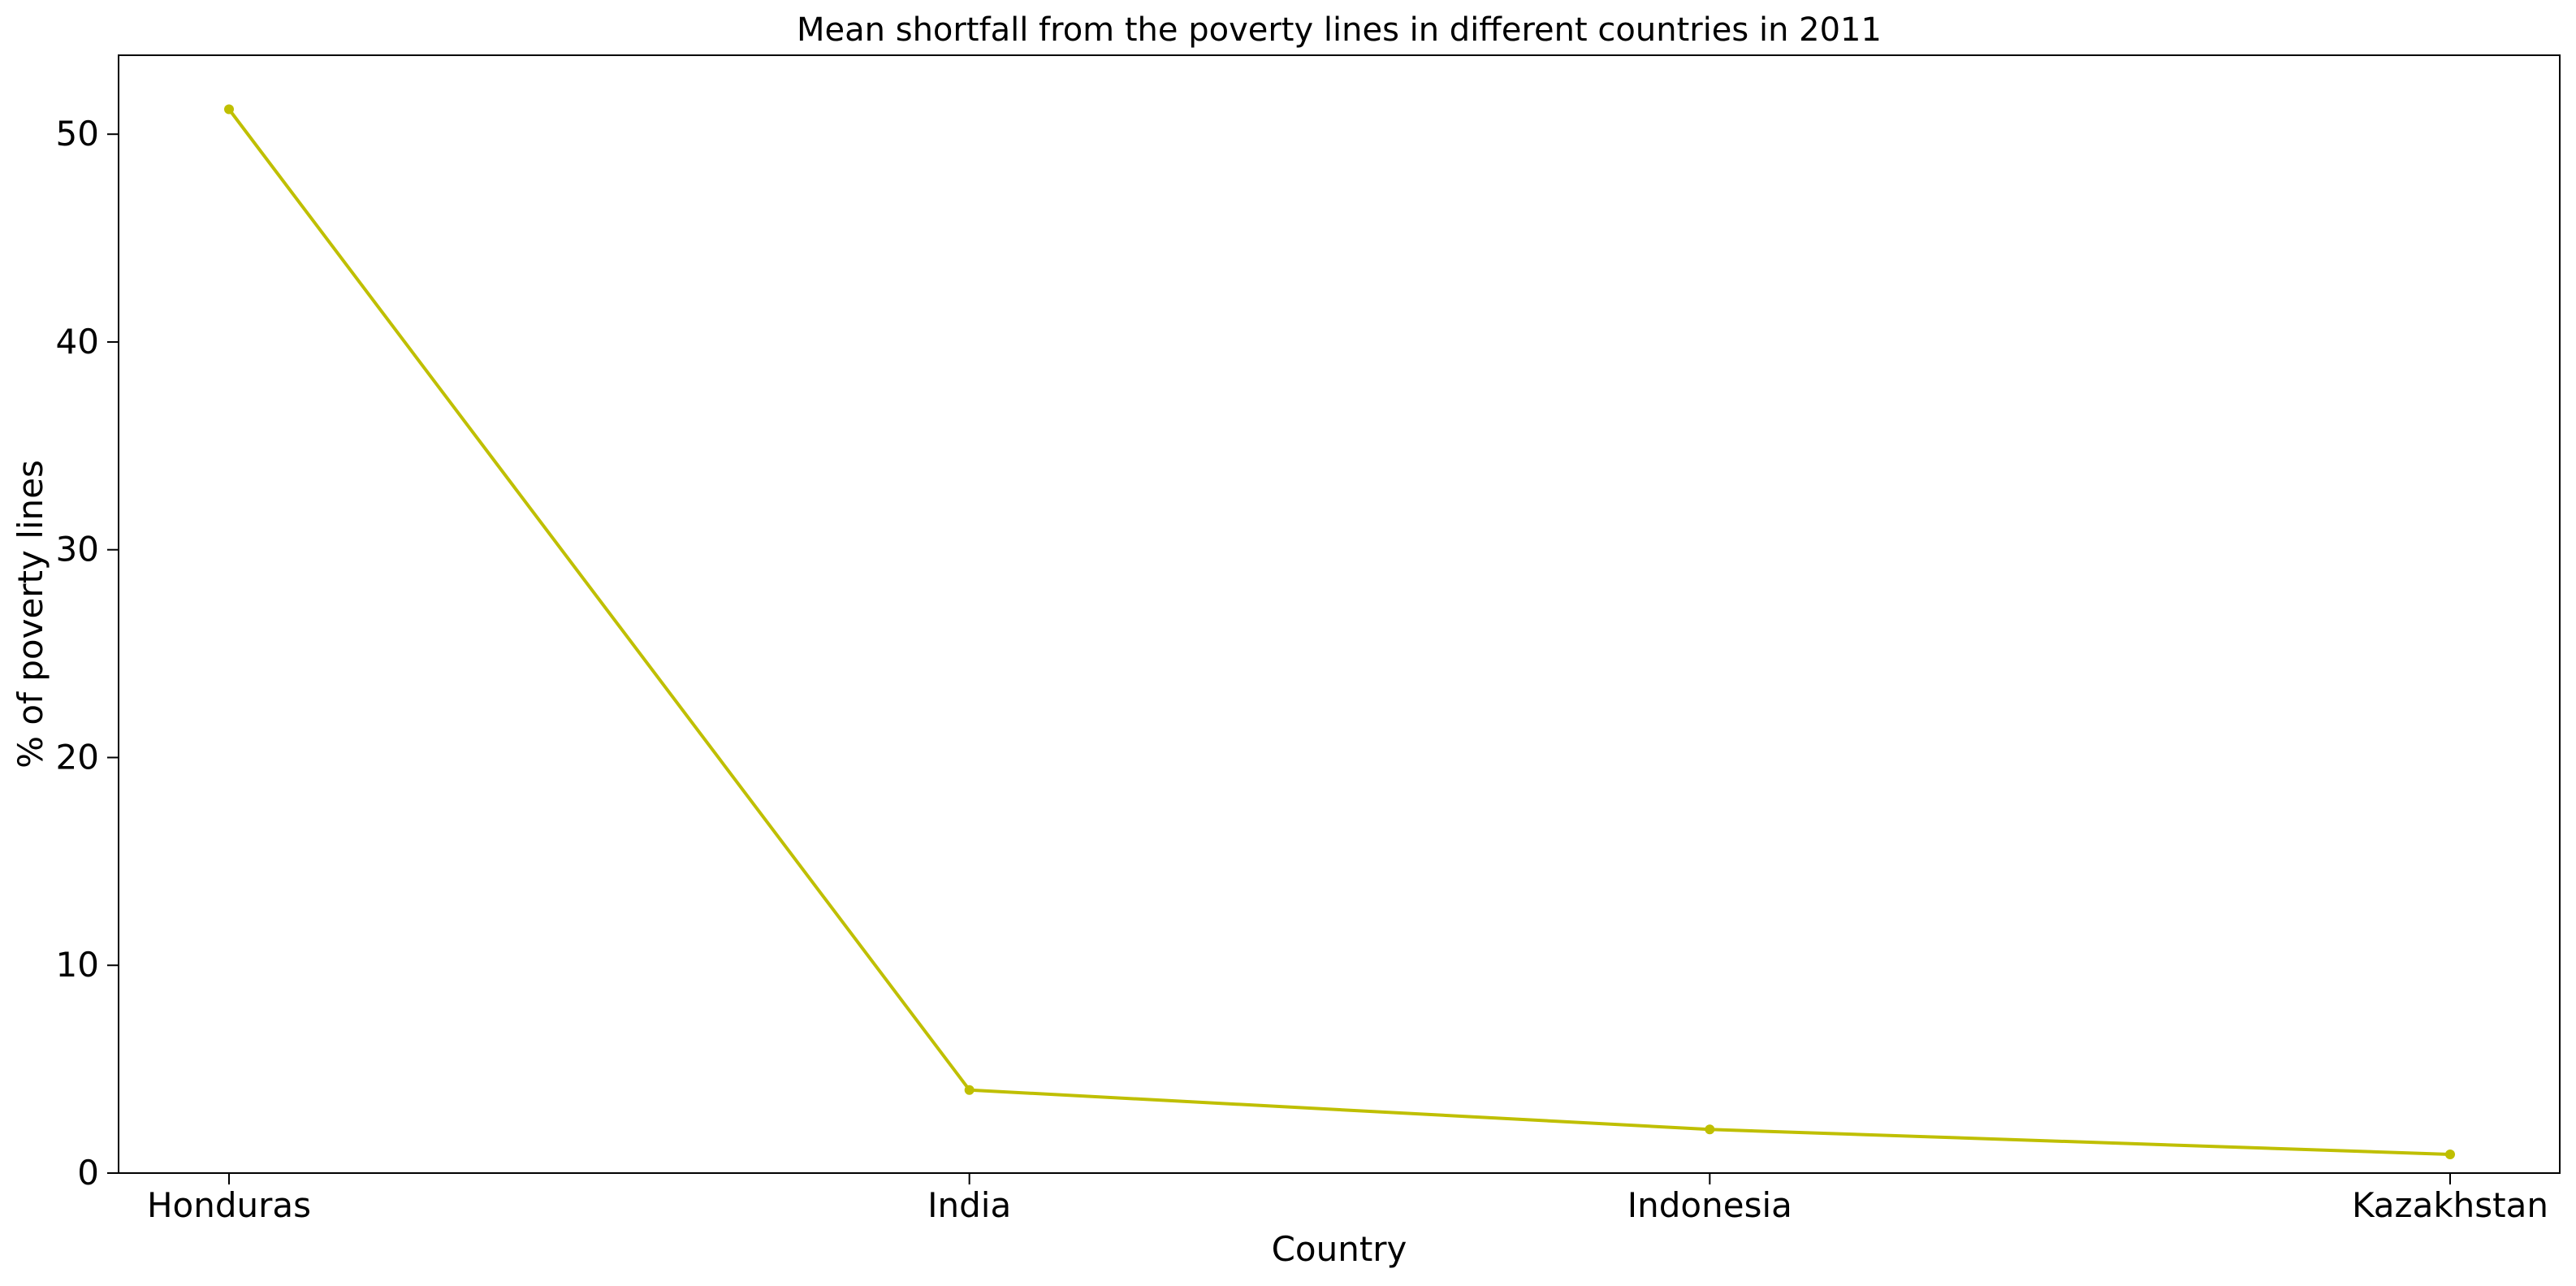 The width and height of the screenshot is (2576, 1286). I want to click on y-tick-label: 50, so click(77, 134).